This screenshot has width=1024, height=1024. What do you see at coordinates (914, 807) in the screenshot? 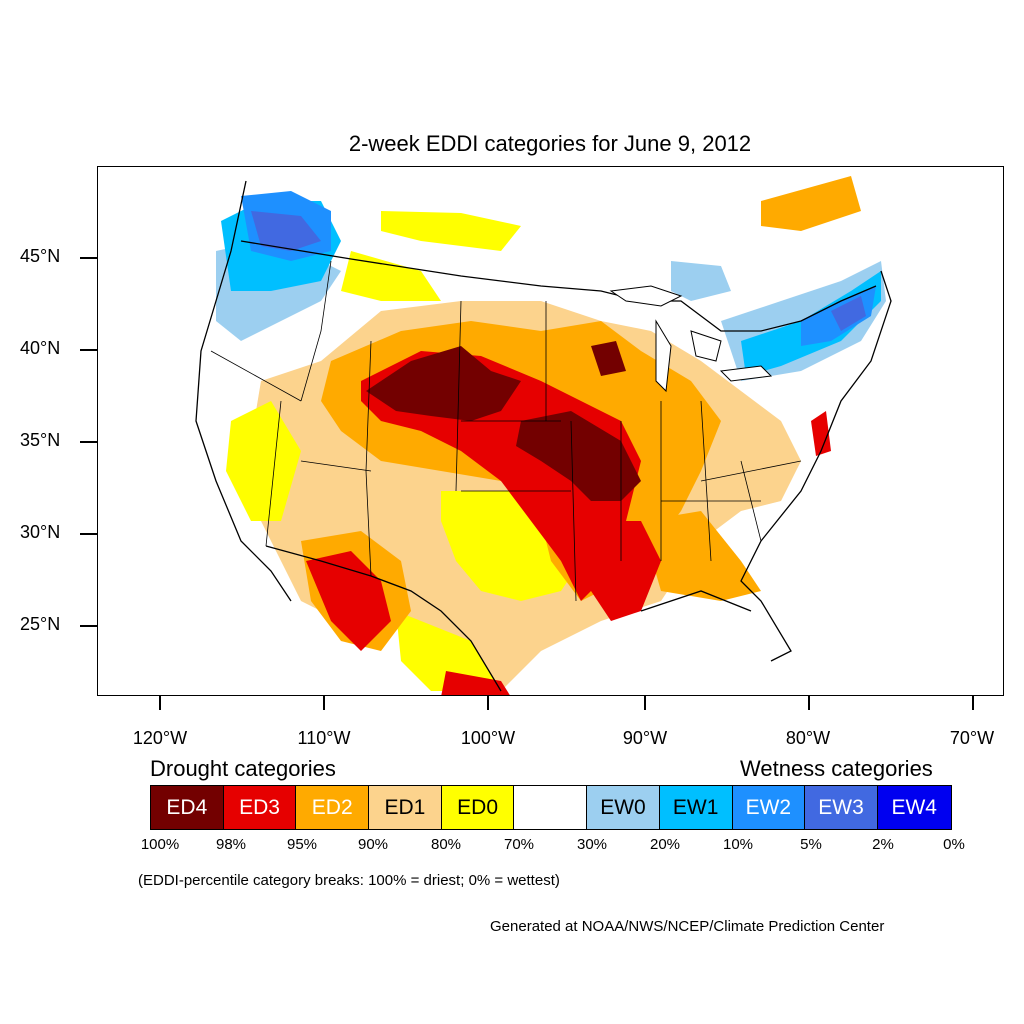
I see `legend-box-ew4: EW4` at bounding box center [914, 807].